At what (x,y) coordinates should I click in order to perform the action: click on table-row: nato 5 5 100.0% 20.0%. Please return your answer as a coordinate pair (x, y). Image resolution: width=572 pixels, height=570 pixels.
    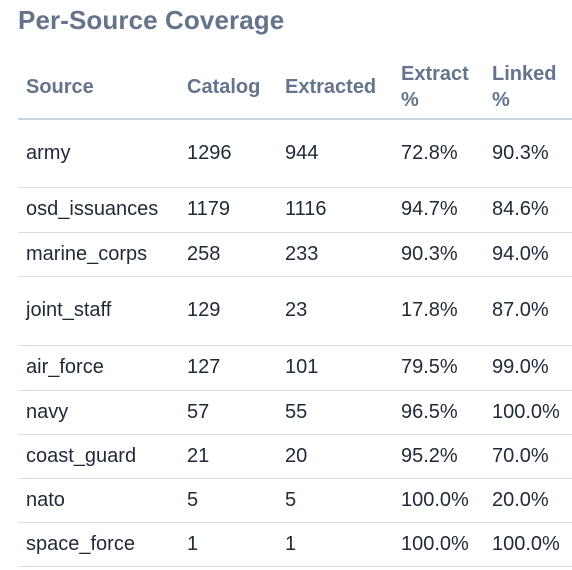
    Looking at the image, I should click on (295, 500).